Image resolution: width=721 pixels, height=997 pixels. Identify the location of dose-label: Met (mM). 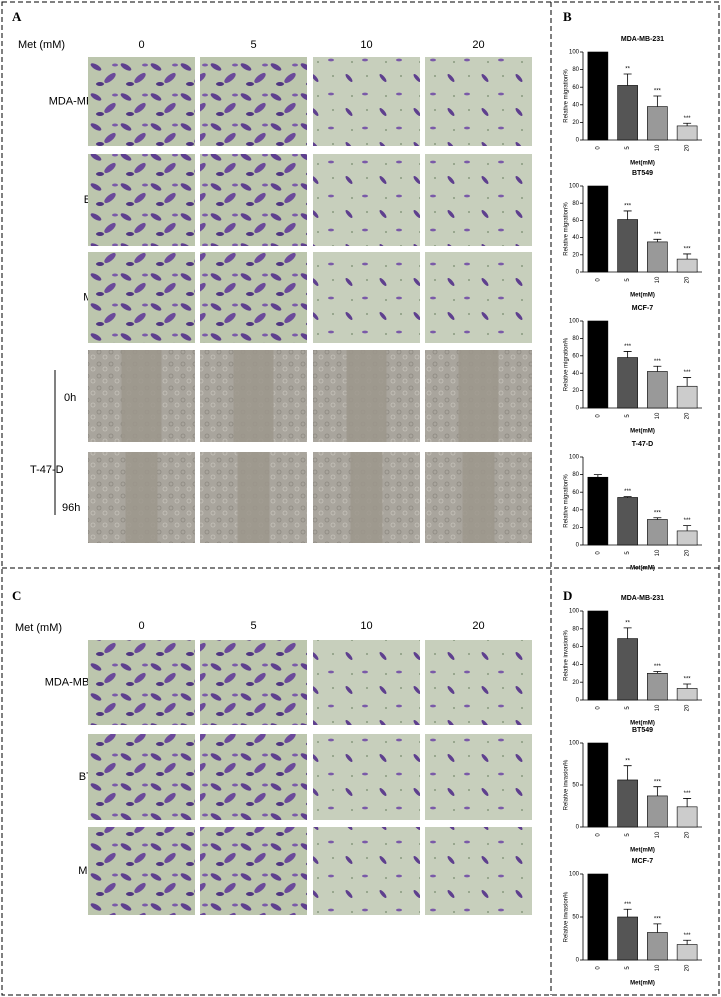
(41, 45).